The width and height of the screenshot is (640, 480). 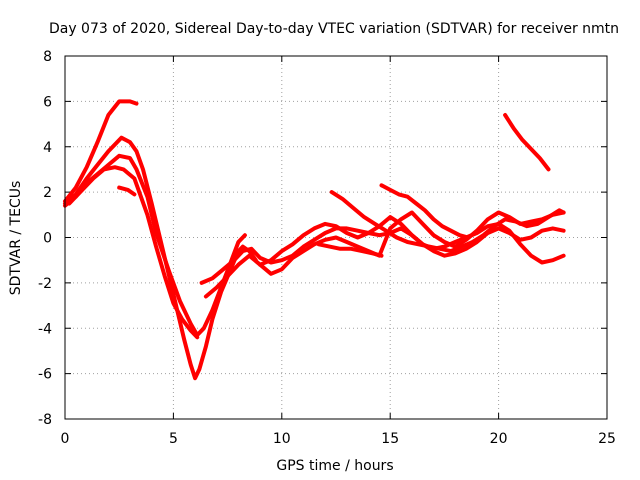 I want to click on x-axis-title: GPS time / hours, so click(x=334, y=466).